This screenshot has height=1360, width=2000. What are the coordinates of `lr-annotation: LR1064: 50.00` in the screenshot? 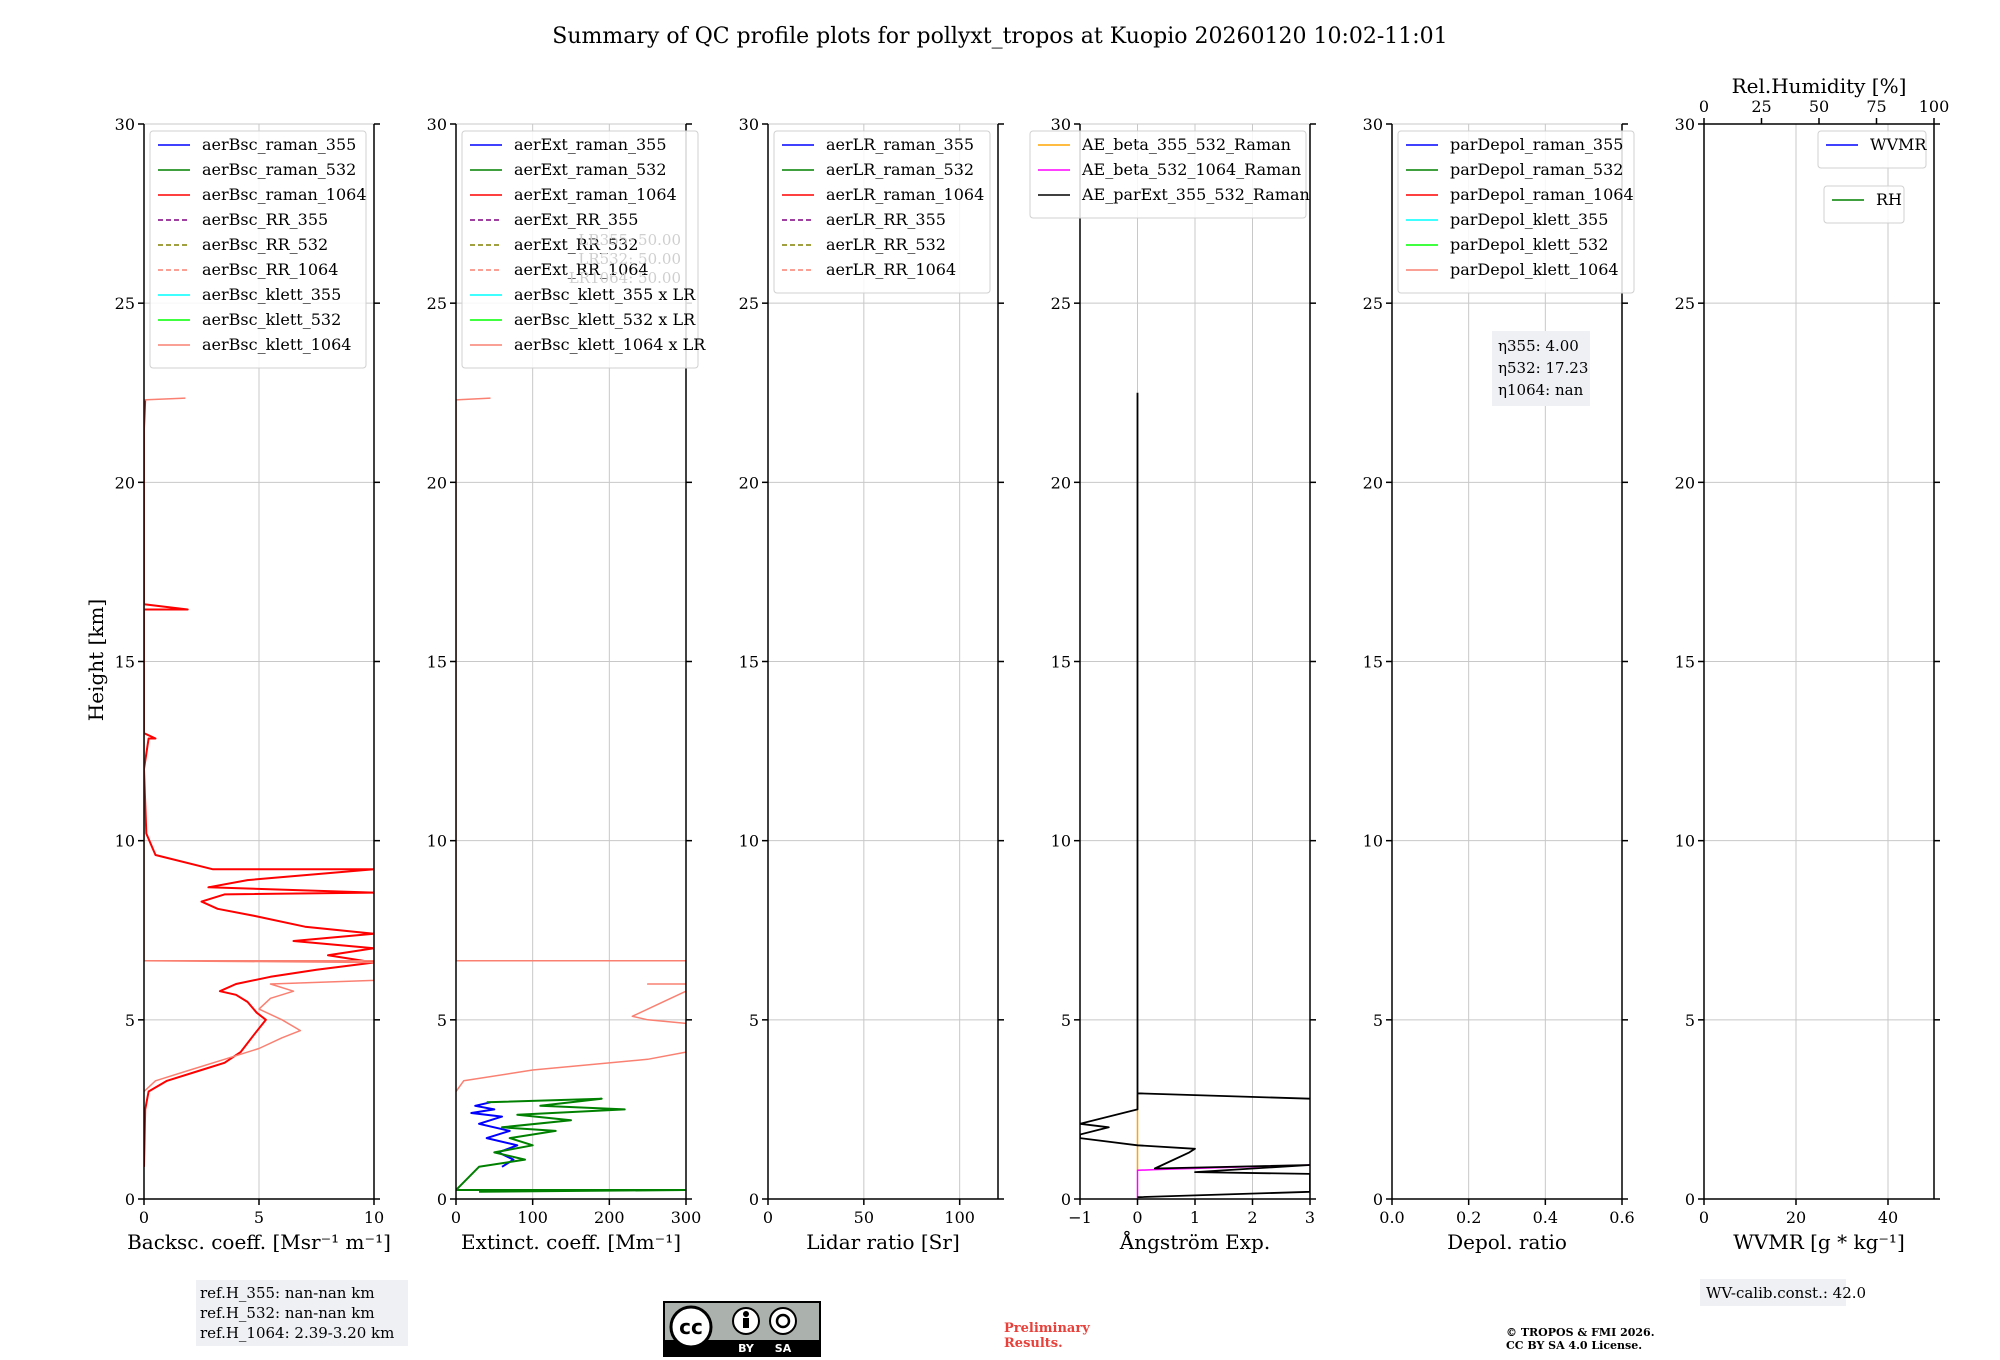 It's located at (625, 278).